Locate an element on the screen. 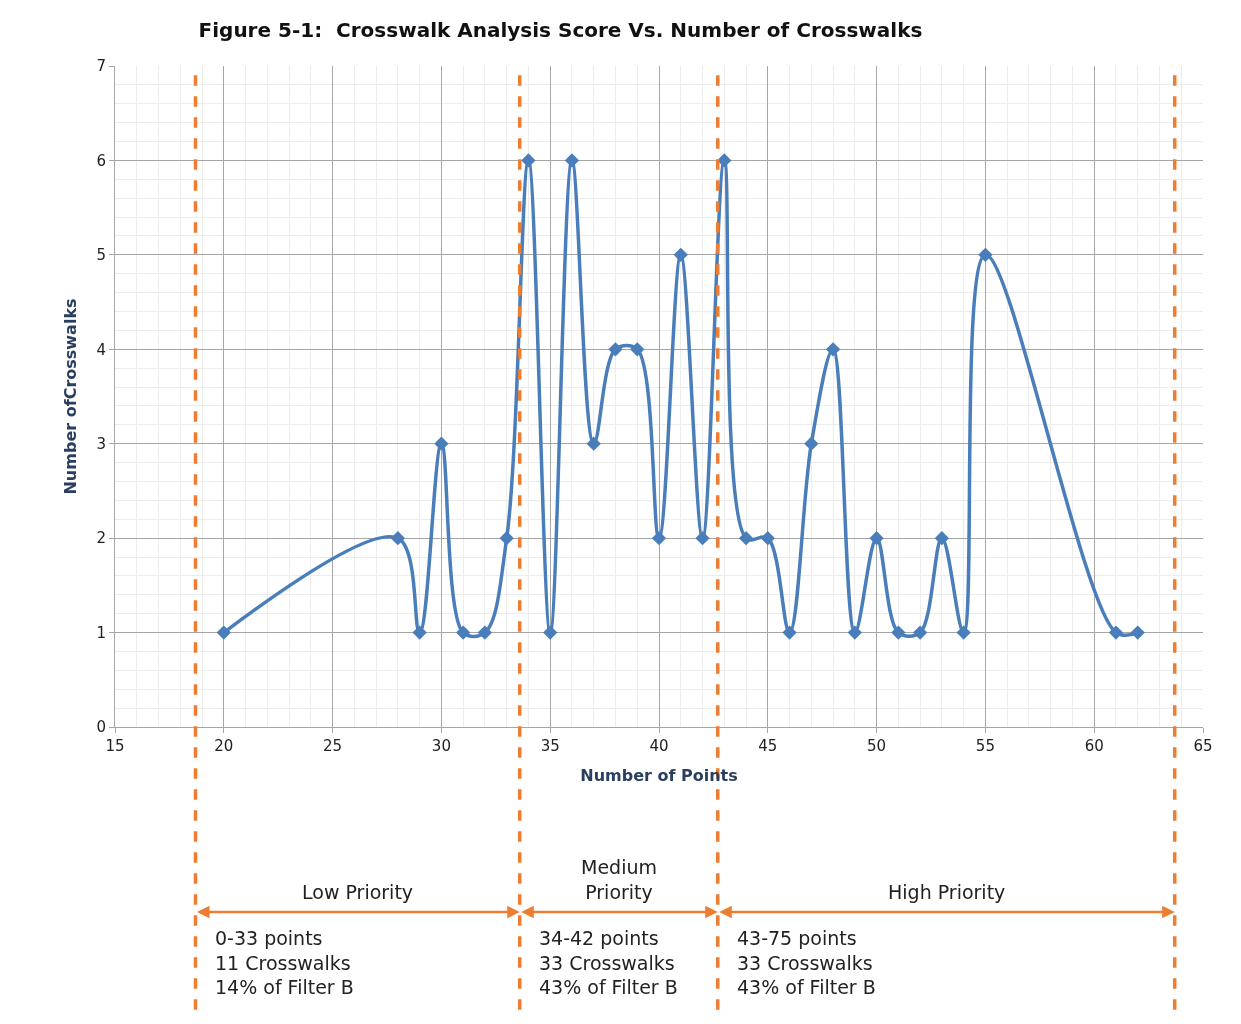 Image resolution: width=1241 pixels, height=1024 pixels. x-tick-label: 60 is located at coordinates (1094, 746).